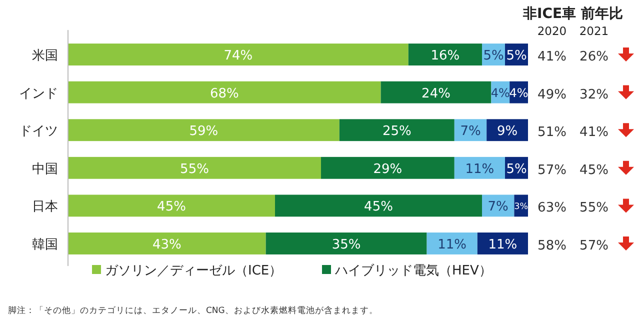 The image size is (640, 323). Describe the element at coordinates (594, 170) in the screenshot. I see `text: 45%` at that location.